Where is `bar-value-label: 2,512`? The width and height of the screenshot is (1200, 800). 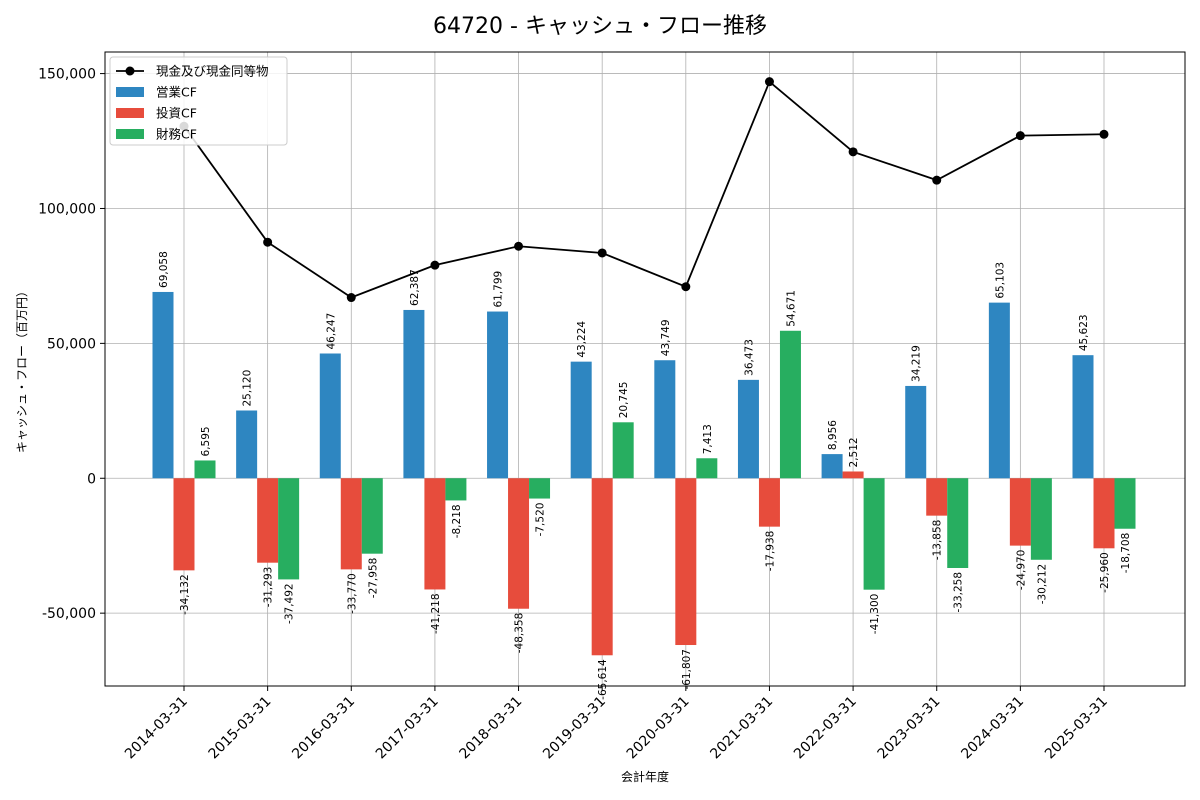 bar-value-label: 2,512 is located at coordinates (854, 452).